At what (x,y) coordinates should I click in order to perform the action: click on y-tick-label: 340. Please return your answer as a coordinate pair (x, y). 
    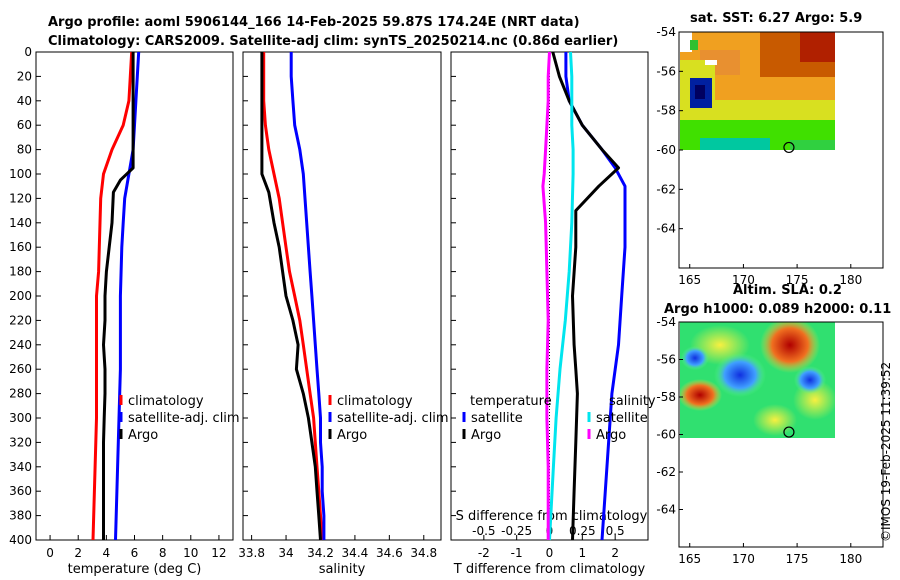
    Looking at the image, I should click on (20, 467).